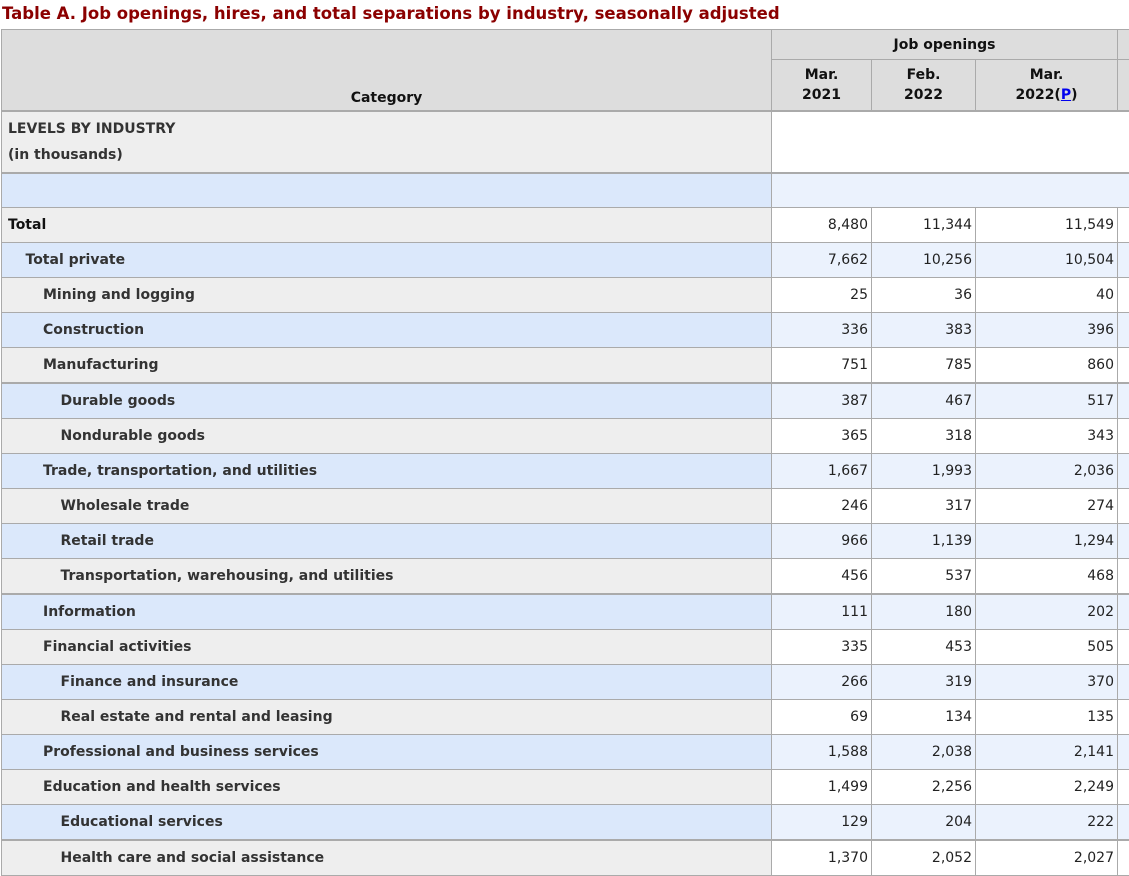 The height and width of the screenshot is (876, 1129). Describe the element at coordinates (387, 506) in the screenshot. I see `row-label: Wholesale trade` at that location.